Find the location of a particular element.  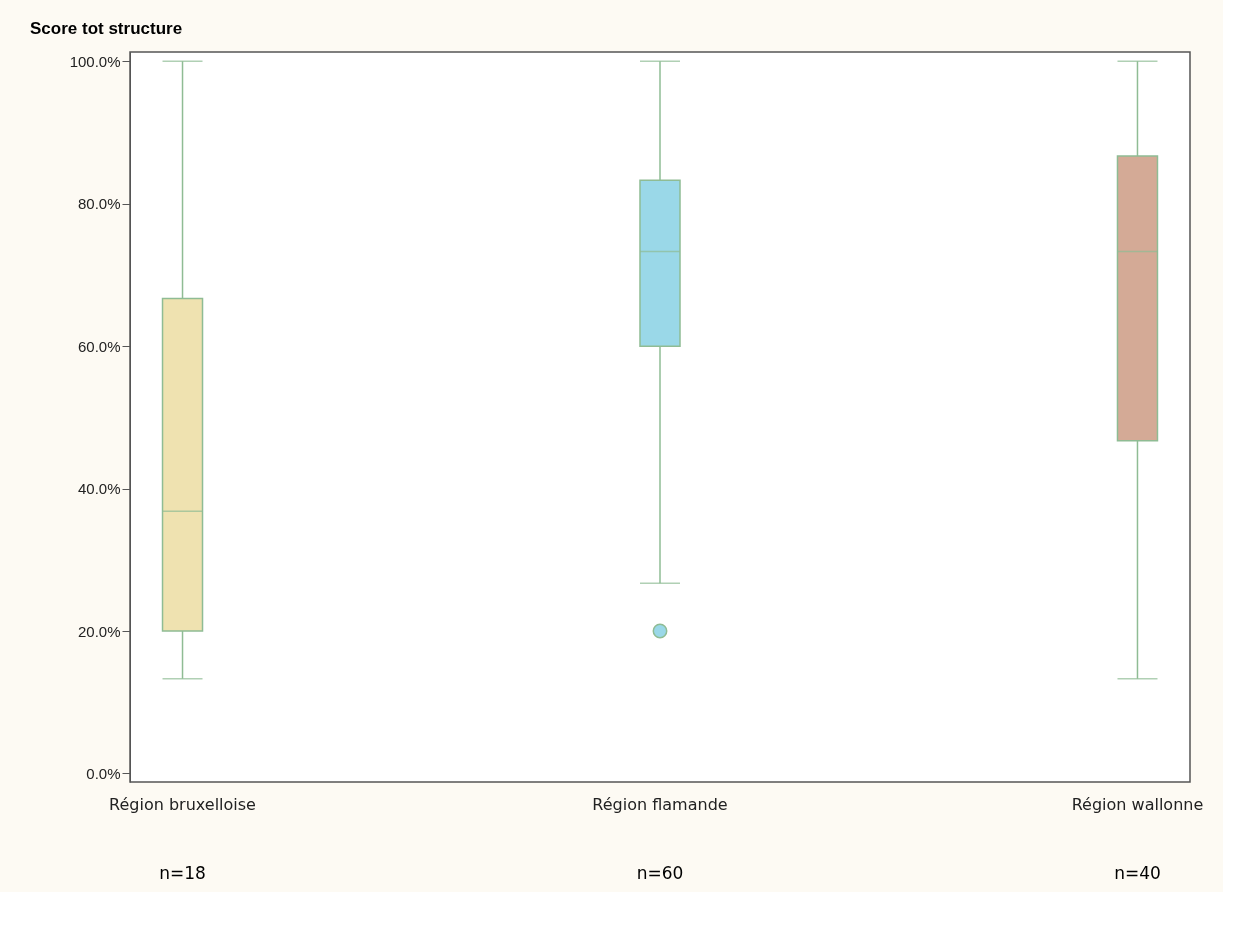

chart-title: Score tot structure is located at coordinates (106, 28).